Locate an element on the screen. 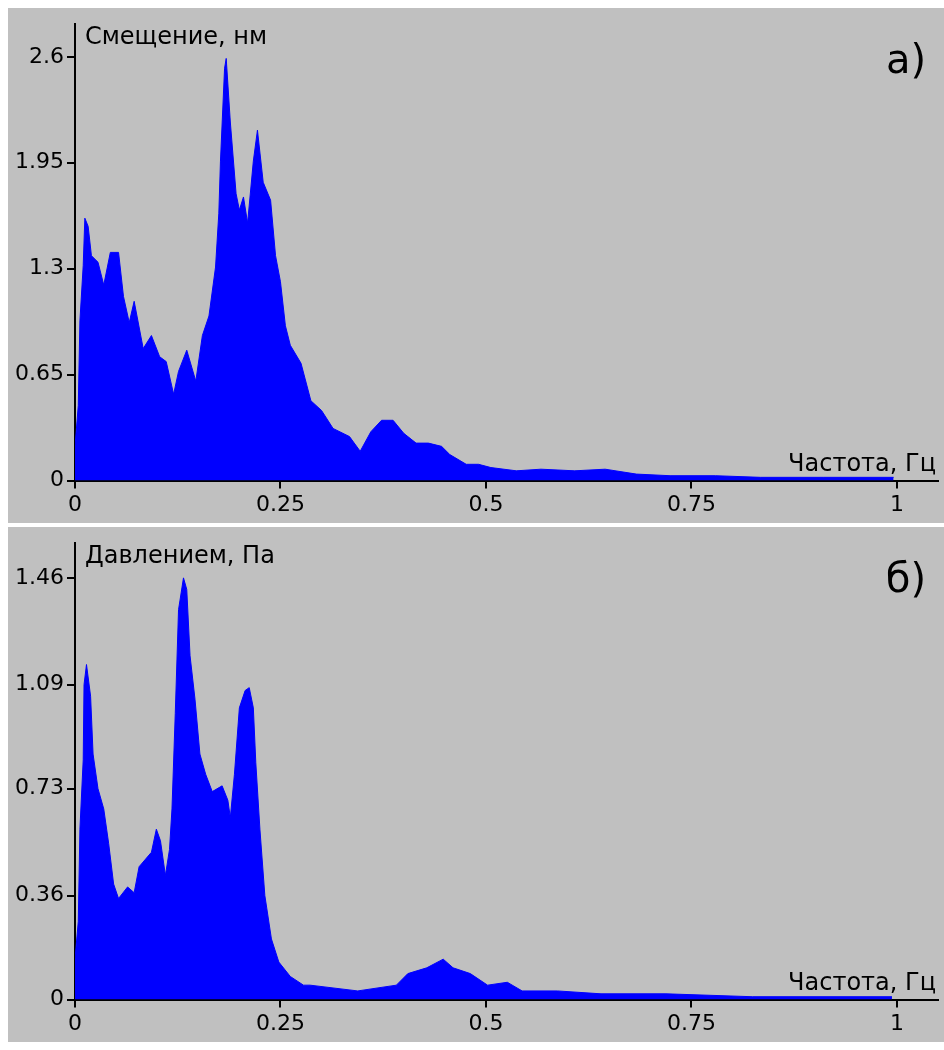 The height and width of the screenshot is (1050, 944). y-axis-title: Смещение, нм is located at coordinates (176, 36).